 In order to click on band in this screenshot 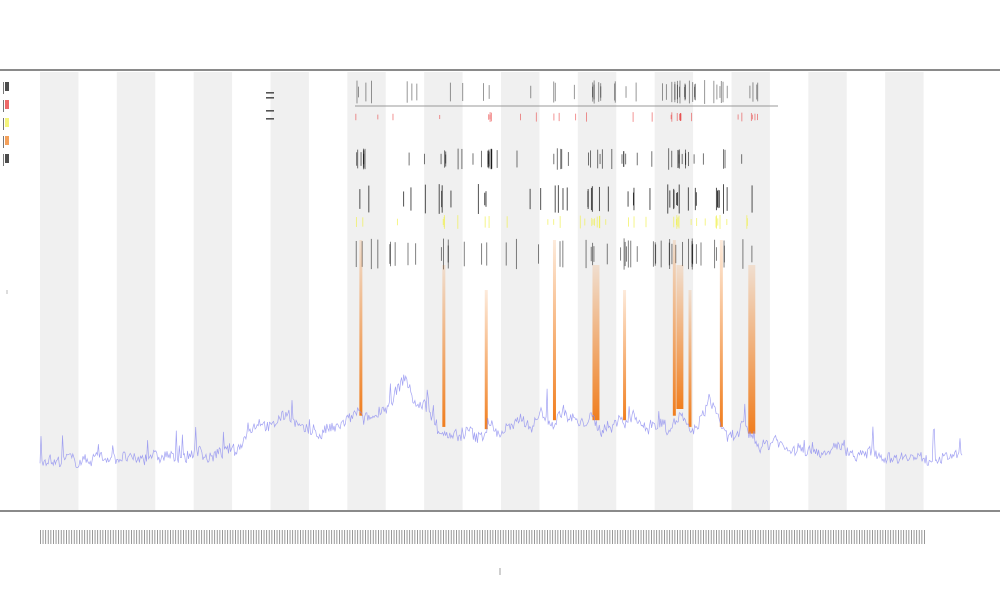, I will do `click(213, 291)`.